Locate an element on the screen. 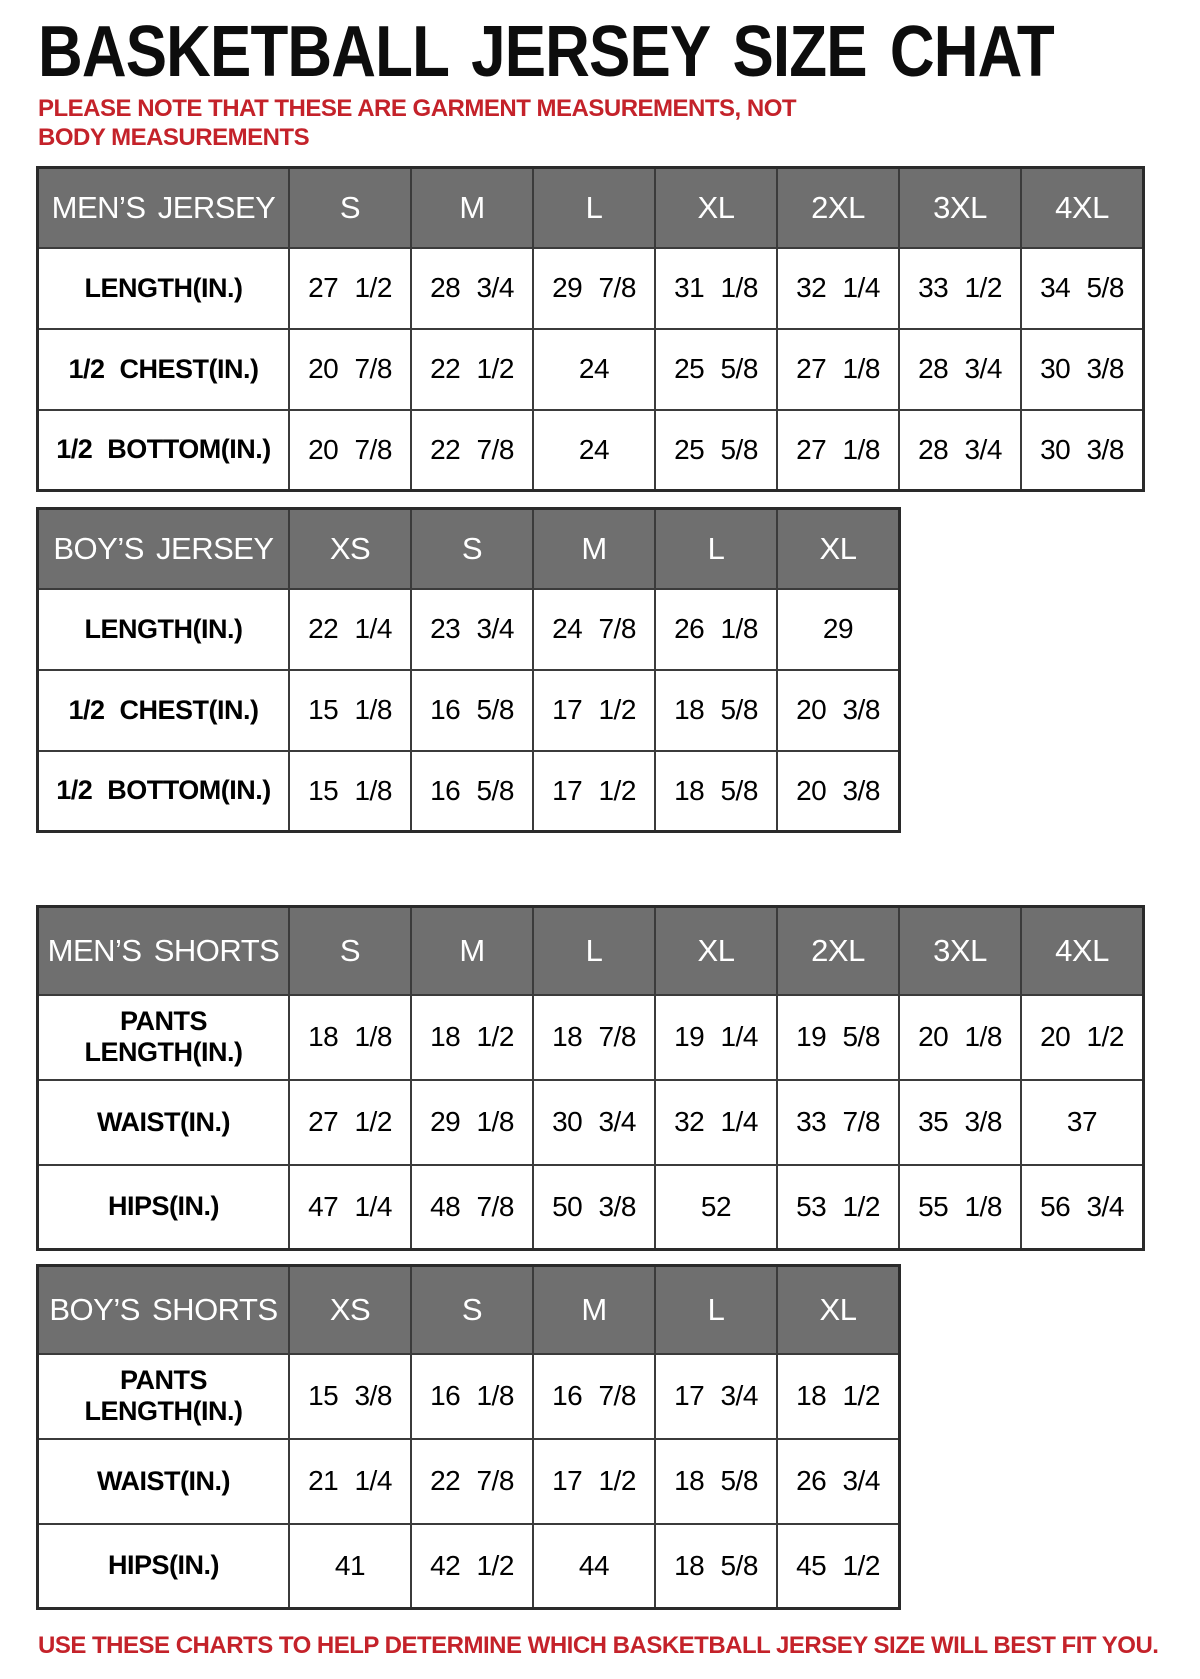  page-title: BASKETBALL JERSEY SIZE CHAT is located at coordinates (546, 52).